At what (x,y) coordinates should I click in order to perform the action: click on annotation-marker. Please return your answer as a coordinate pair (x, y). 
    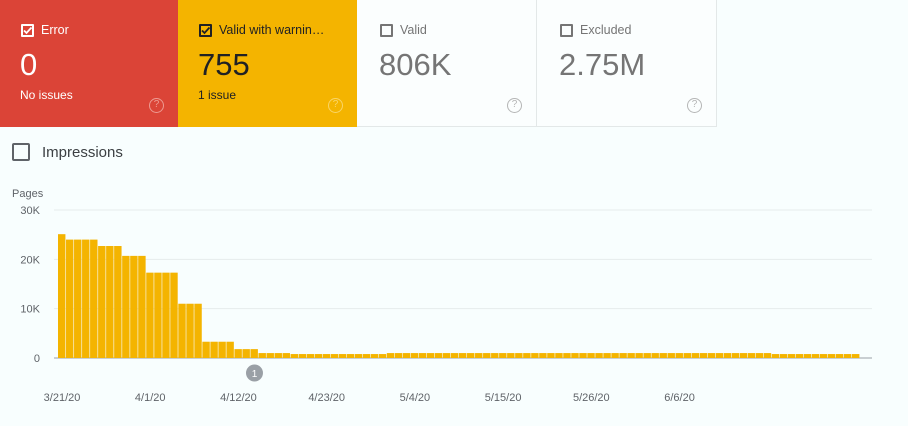
    Looking at the image, I should click on (254, 373).